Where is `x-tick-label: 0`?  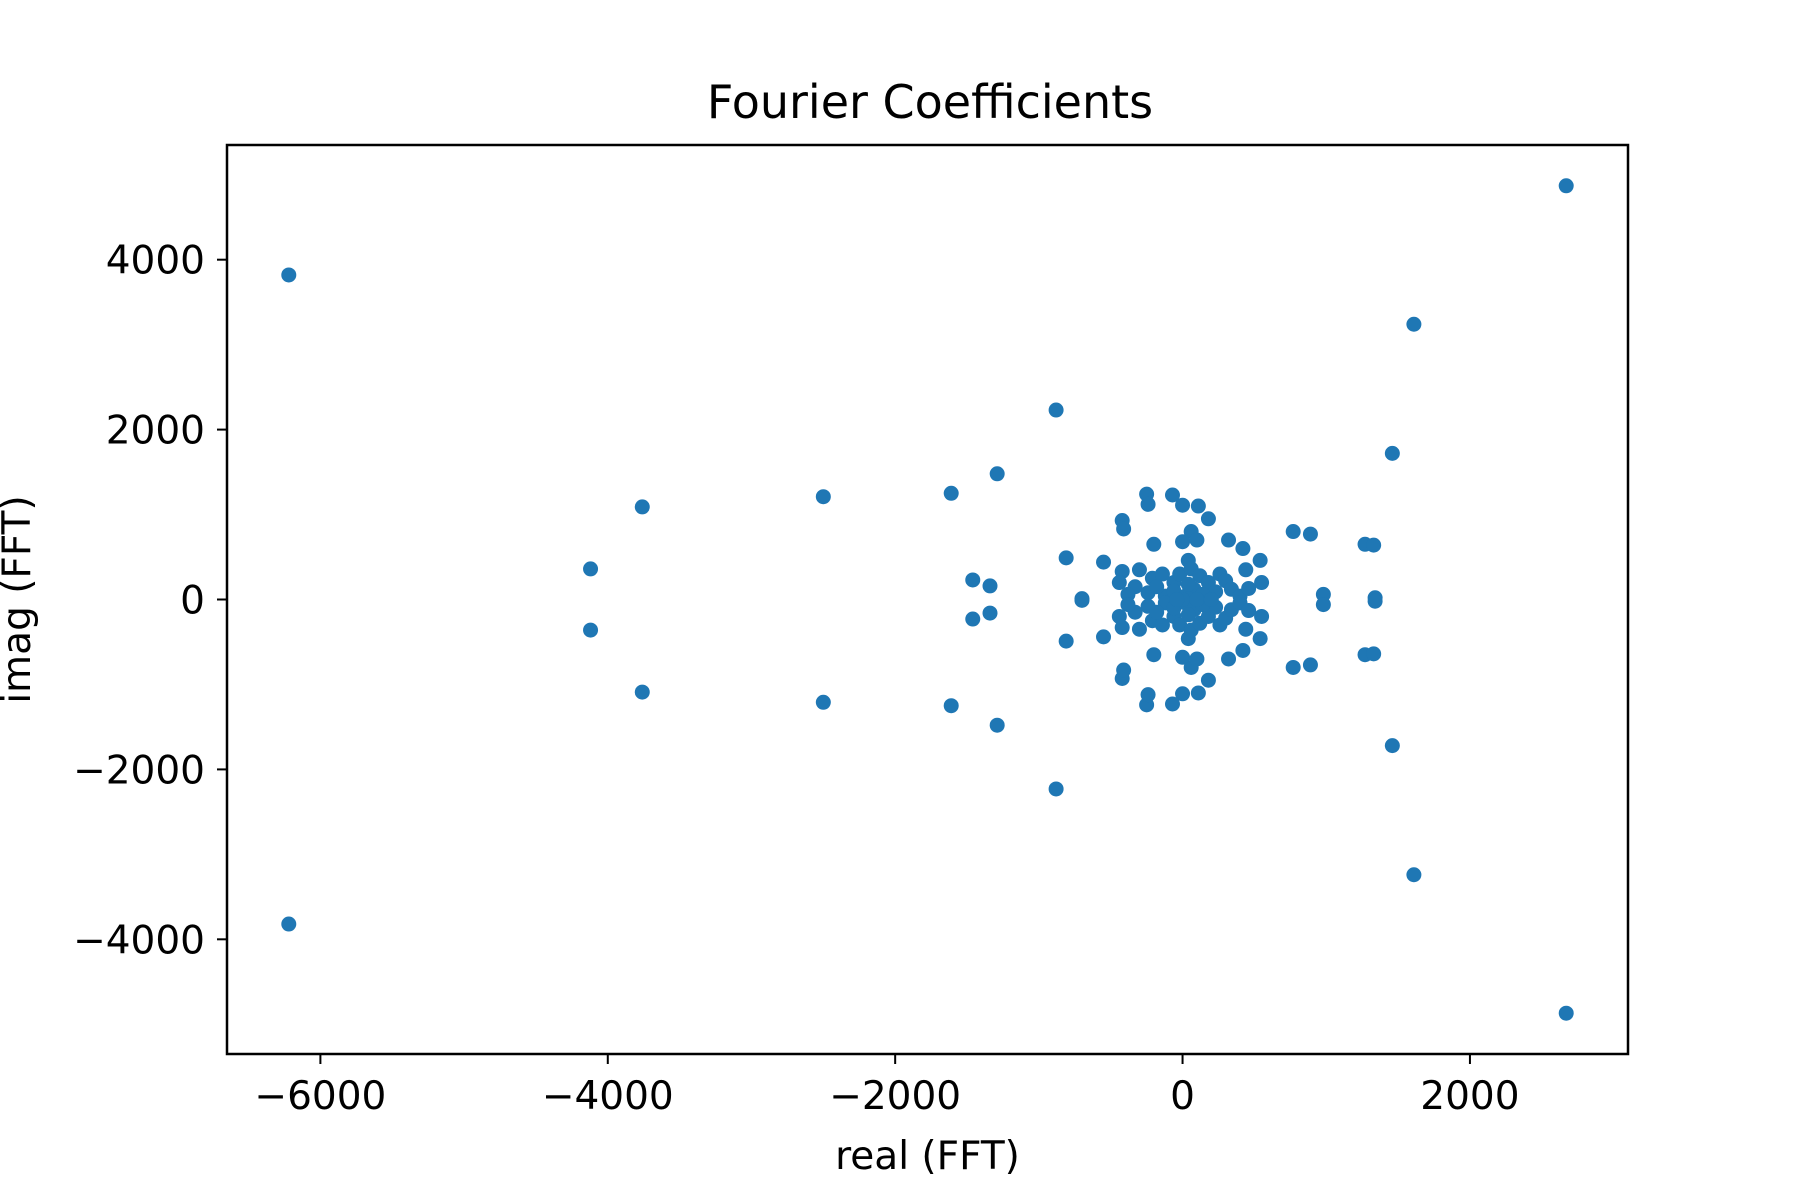
x-tick-label: 0 is located at coordinates (1182, 1096).